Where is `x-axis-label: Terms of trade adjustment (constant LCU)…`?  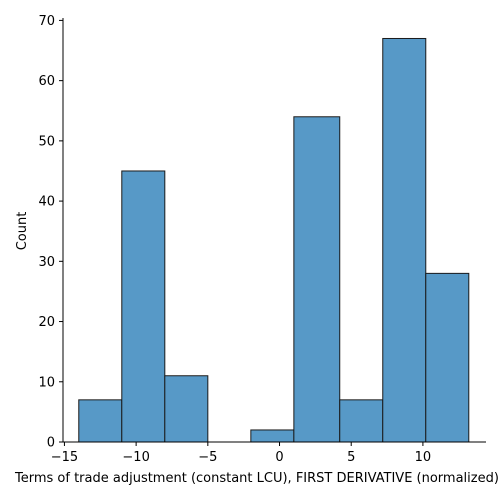
x-axis-label: Terms of trade adjustment (constant LCU)… is located at coordinates (256, 478).